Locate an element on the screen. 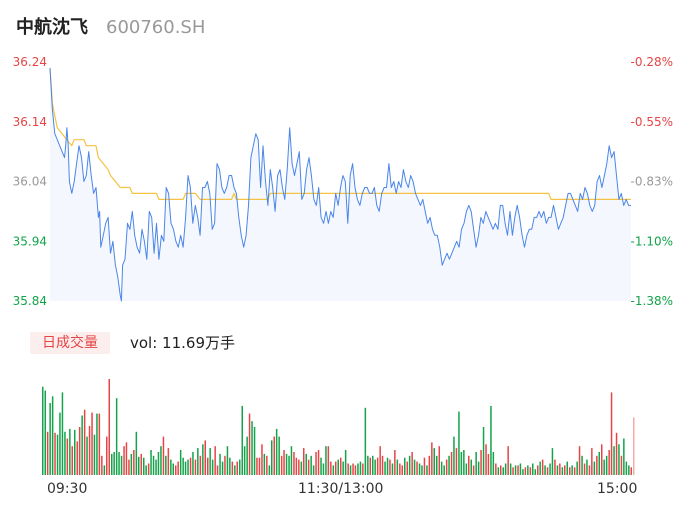 The height and width of the screenshot is (524, 686). y-tick-price: 35.94 is located at coordinates (30, 241).